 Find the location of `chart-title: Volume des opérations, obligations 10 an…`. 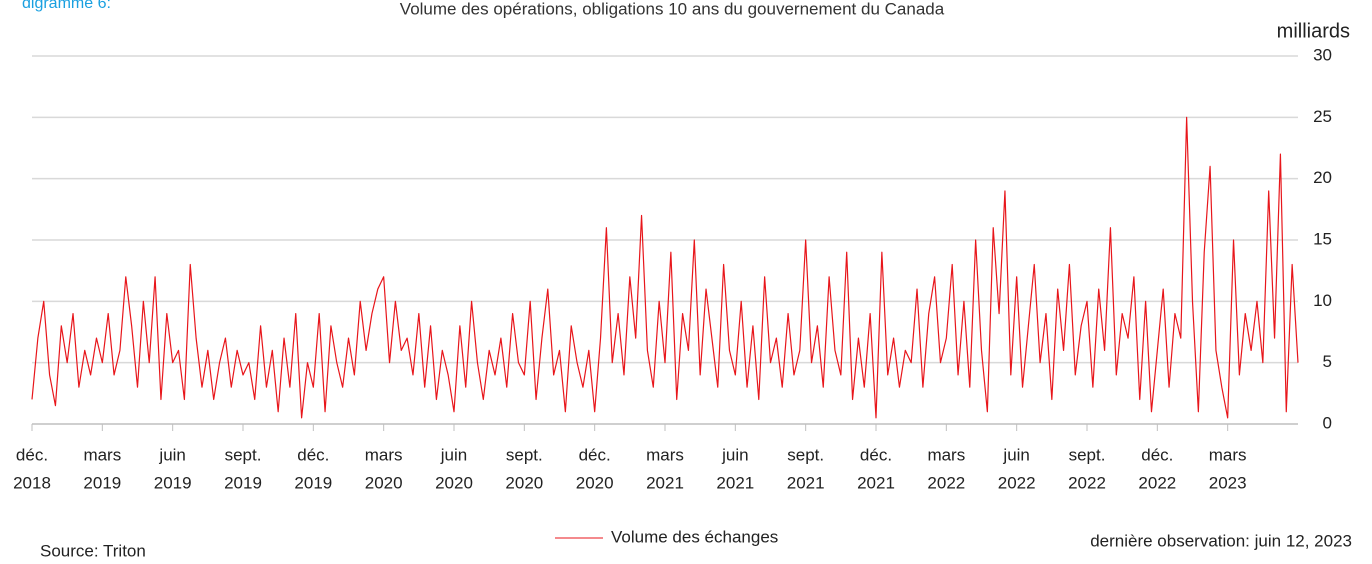

chart-title: Volume des opérations, obligations 10 an… is located at coordinates (672, 9).